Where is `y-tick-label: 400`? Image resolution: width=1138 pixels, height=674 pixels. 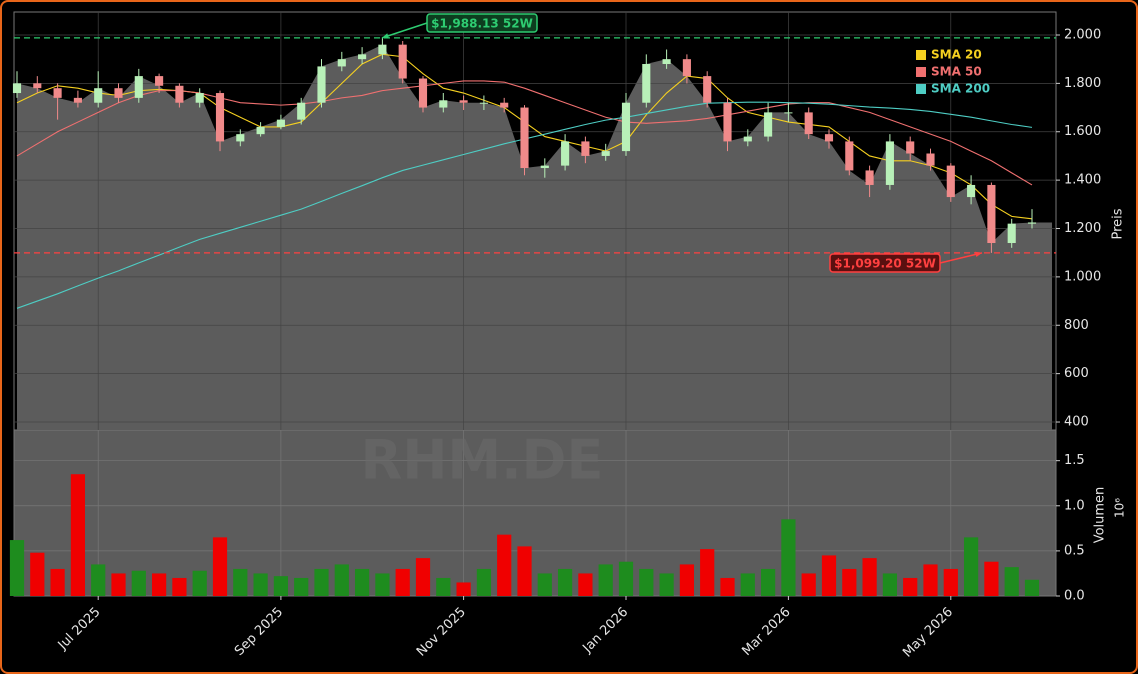 y-tick-label: 400 is located at coordinates (1076, 422).